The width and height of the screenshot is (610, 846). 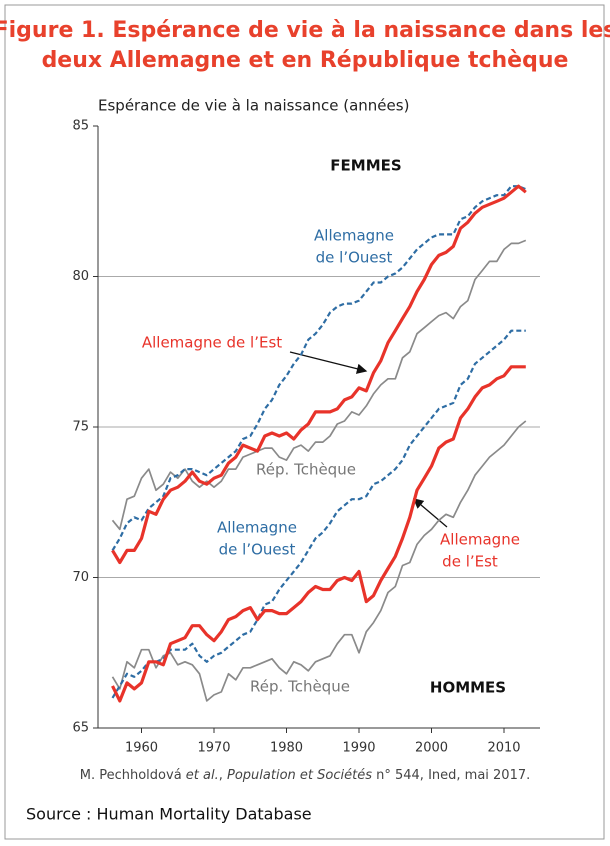 I want to click on y-axis-label: Espérance de vie à la naissance (années), so click(x=253, y=106).